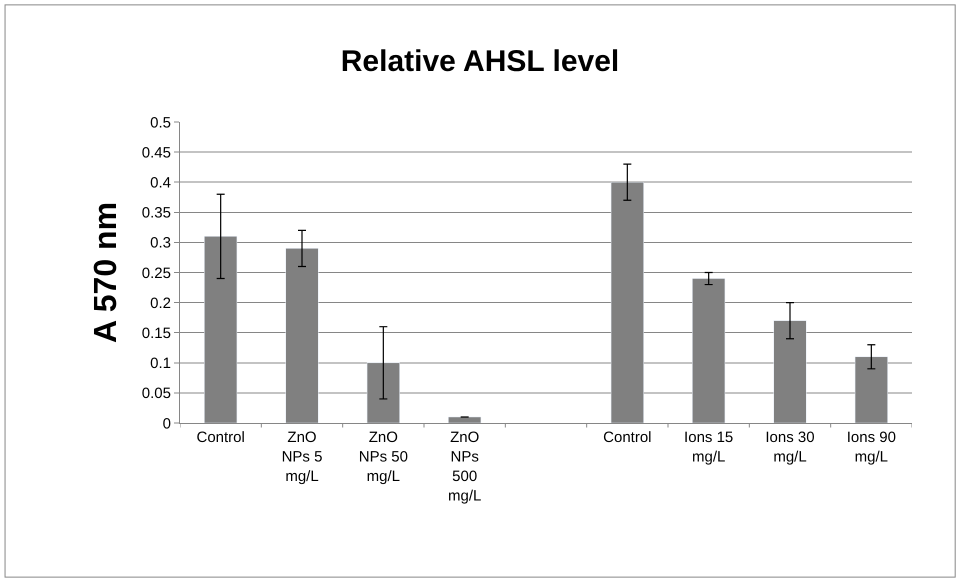  What do you see at coordinates (166, 423) in the screenshot?
I see `y-tick-label: 0` at bounding box center [166, 423].